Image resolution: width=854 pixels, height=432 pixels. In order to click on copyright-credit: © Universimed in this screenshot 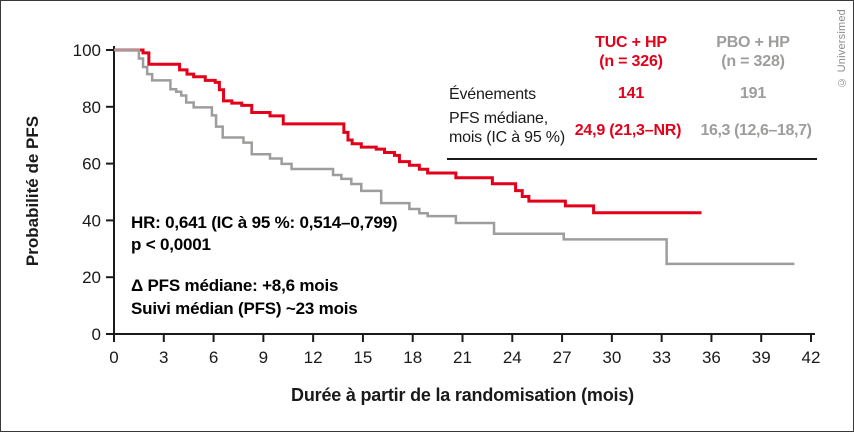, I will do `click(842, 48)`.